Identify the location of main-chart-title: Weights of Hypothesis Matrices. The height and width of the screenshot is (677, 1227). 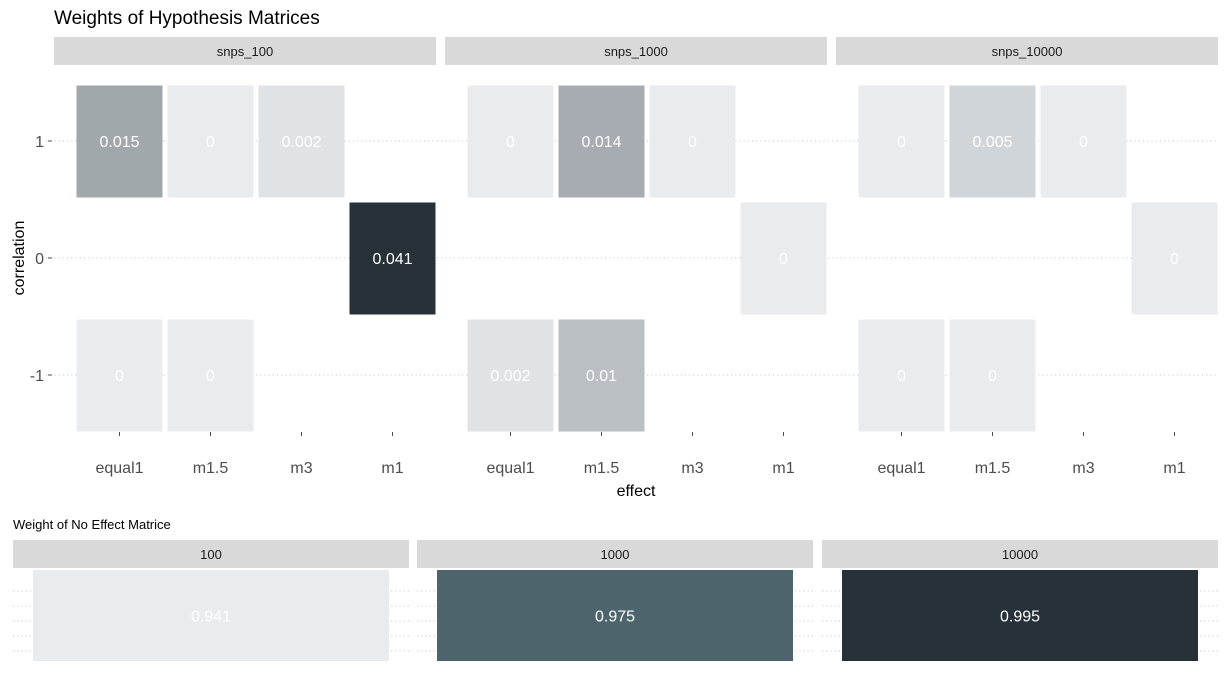
(187, 18).